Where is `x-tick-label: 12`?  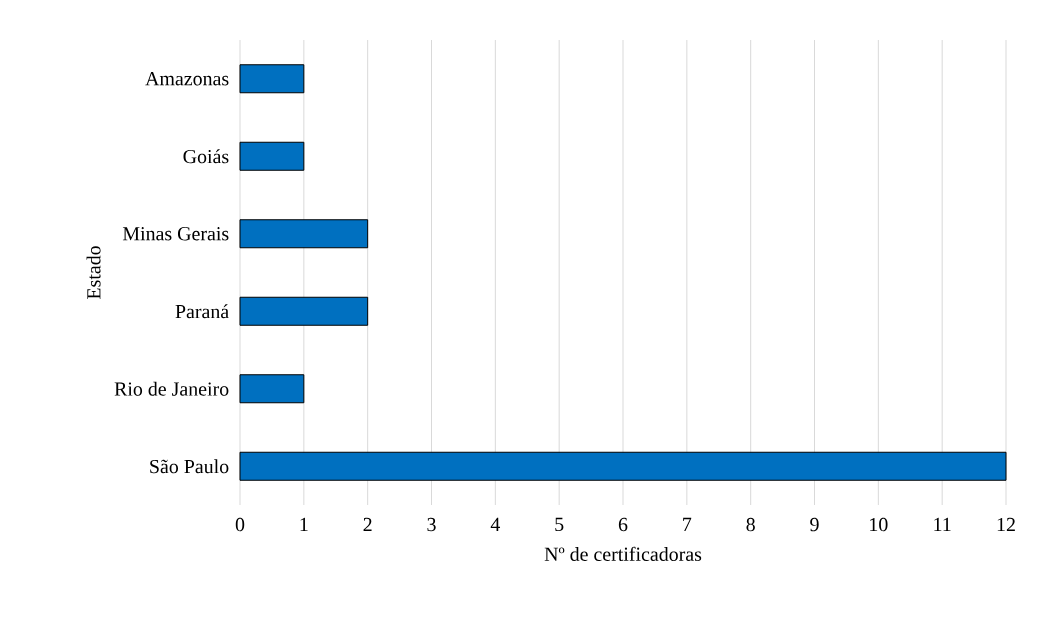
x-tick-label: 12 is located at coordinates (1006, 524).